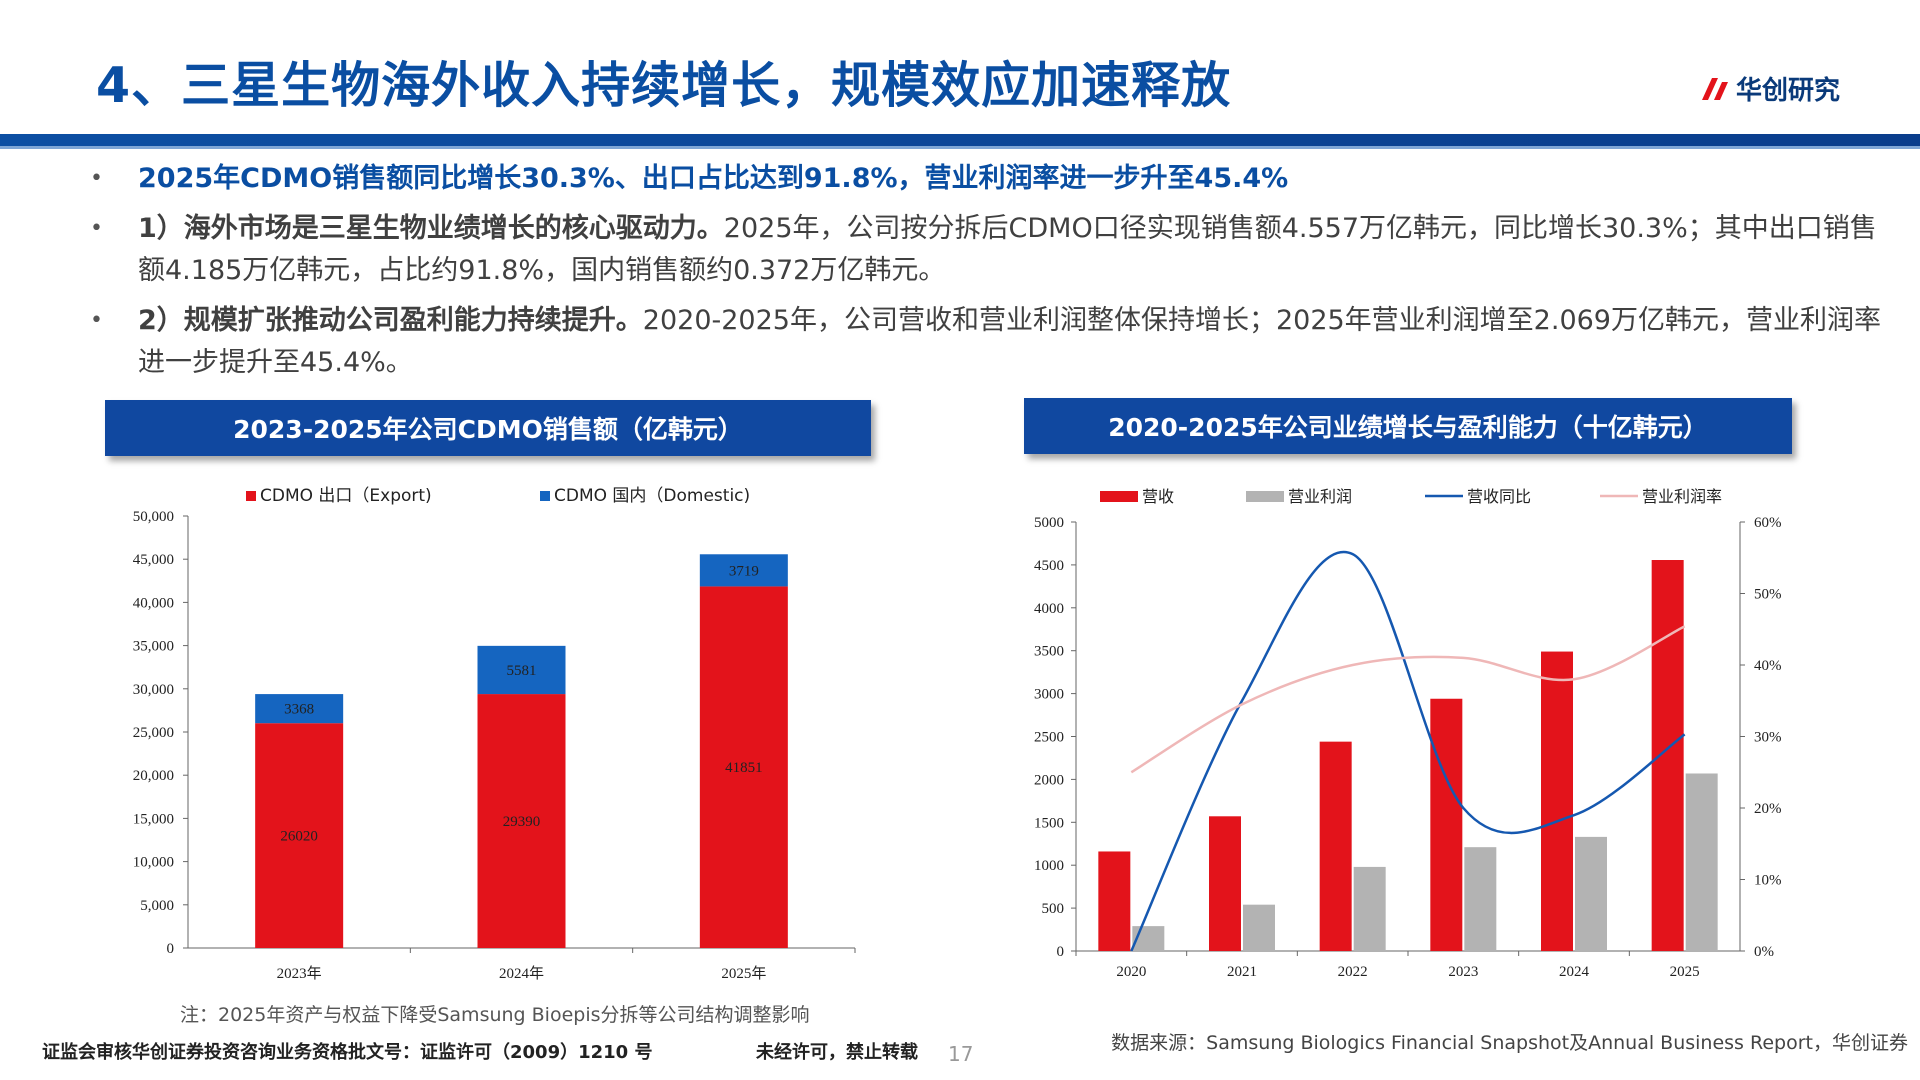 Image resolution: width=1920 pixels, height=1080 pixels. What do you see at coordinates (1764, 952) in the screenshot?
I see `y2-tick-label: 0%` at bounding box center [1764, 952].